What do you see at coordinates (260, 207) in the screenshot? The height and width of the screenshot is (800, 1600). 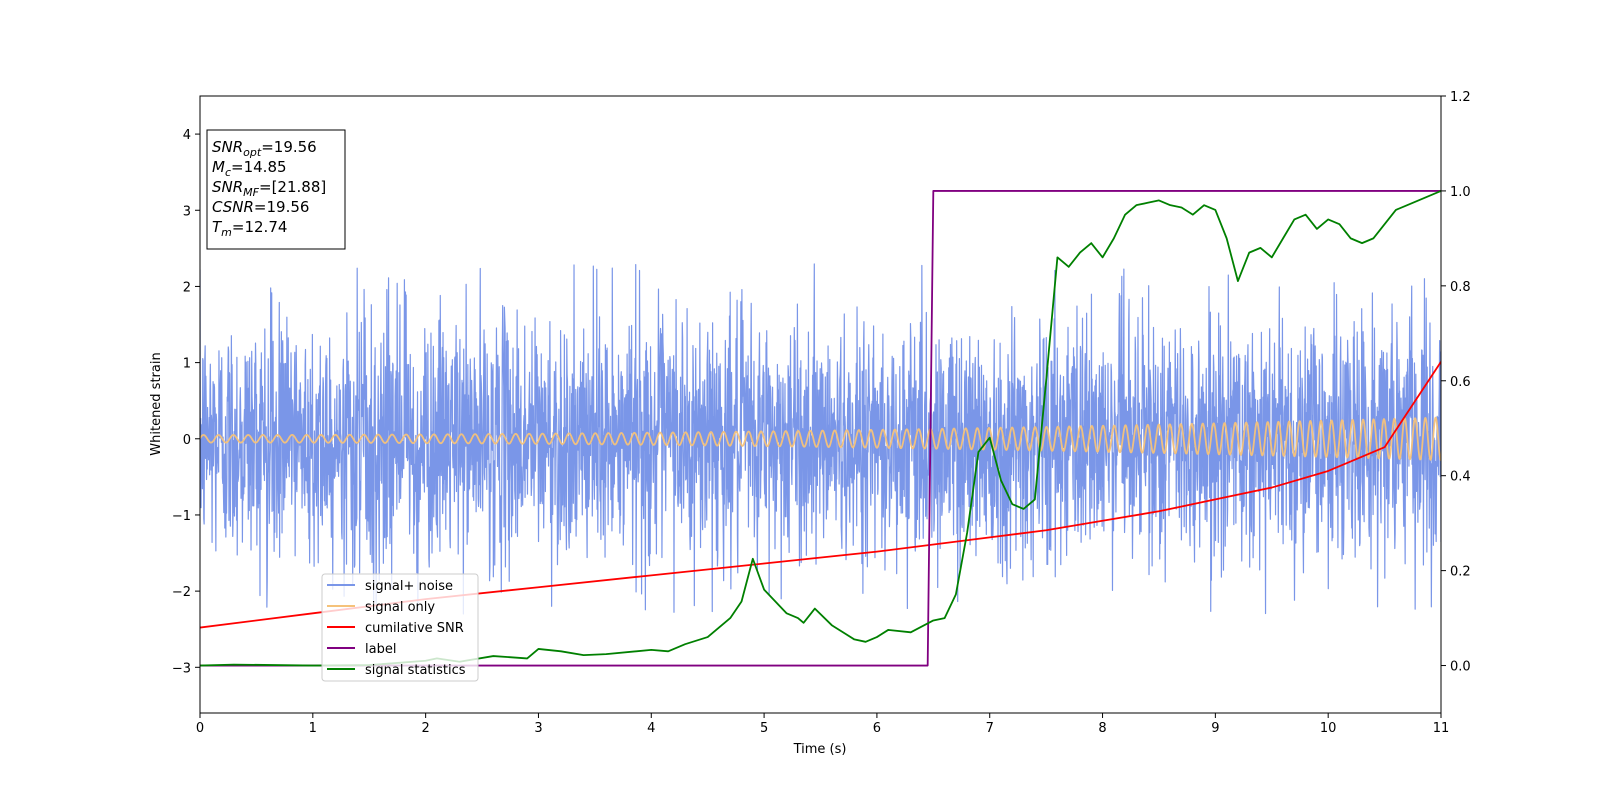 I see `annotation-line: CSNR=19.56` at bounding box center [260, 207].